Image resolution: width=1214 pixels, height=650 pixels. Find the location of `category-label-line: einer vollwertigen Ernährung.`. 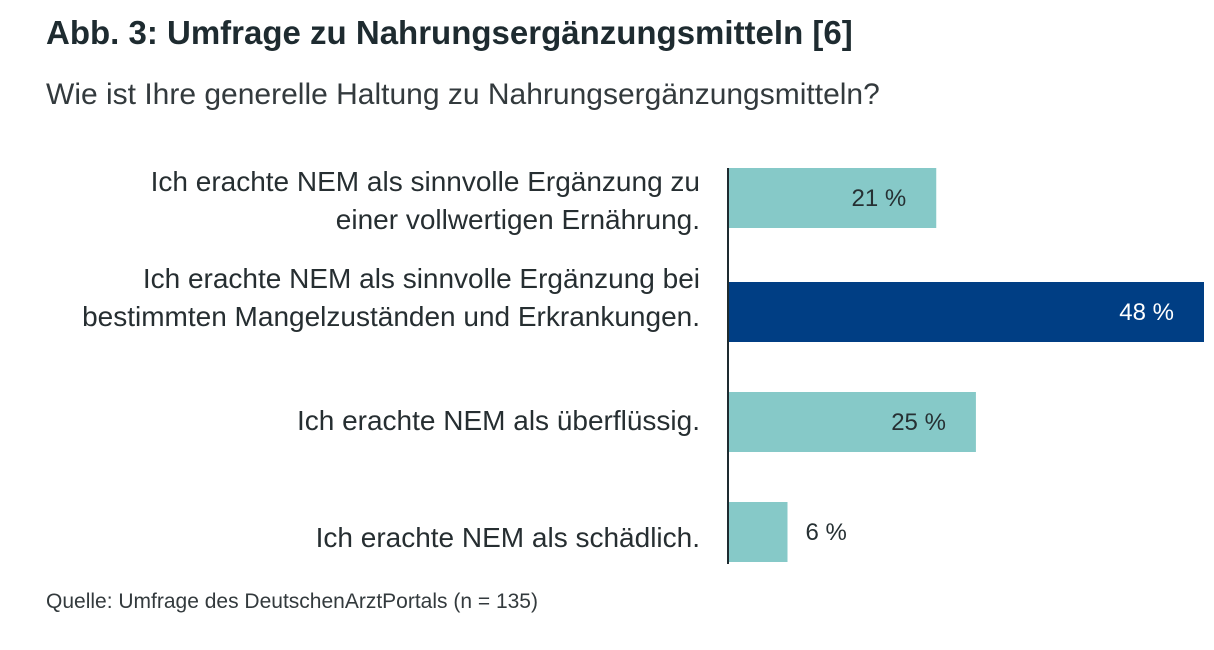

category-label-line: einer vollwertigen Ernährung. is located at coordinates (517, 219).